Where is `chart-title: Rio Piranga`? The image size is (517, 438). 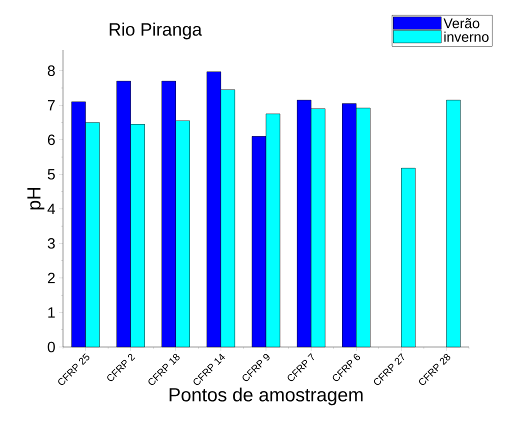
chart-title: Rio Piranga is located at coordinates (156, 31).